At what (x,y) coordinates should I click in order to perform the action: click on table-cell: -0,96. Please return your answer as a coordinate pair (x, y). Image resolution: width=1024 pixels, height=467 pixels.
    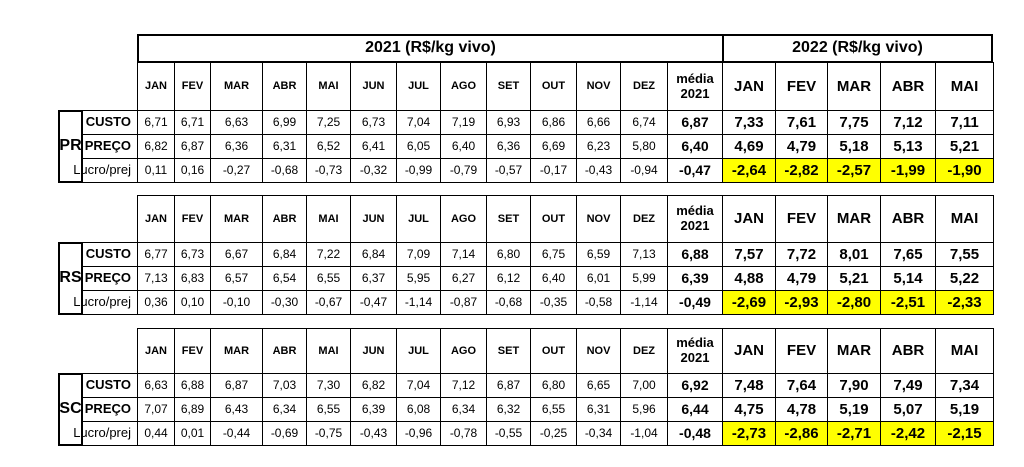
    Looking at the image, I should click on (418, 433).